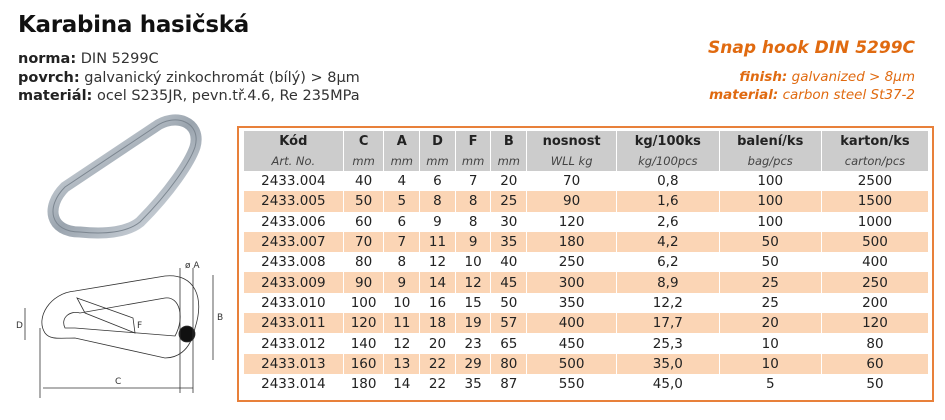 This screenshot has width=945, height=420. Describe the element at coordinates (812, 95) in the screenshot. I see `spec-material-en: material: carbon steel St37-2` at that location.